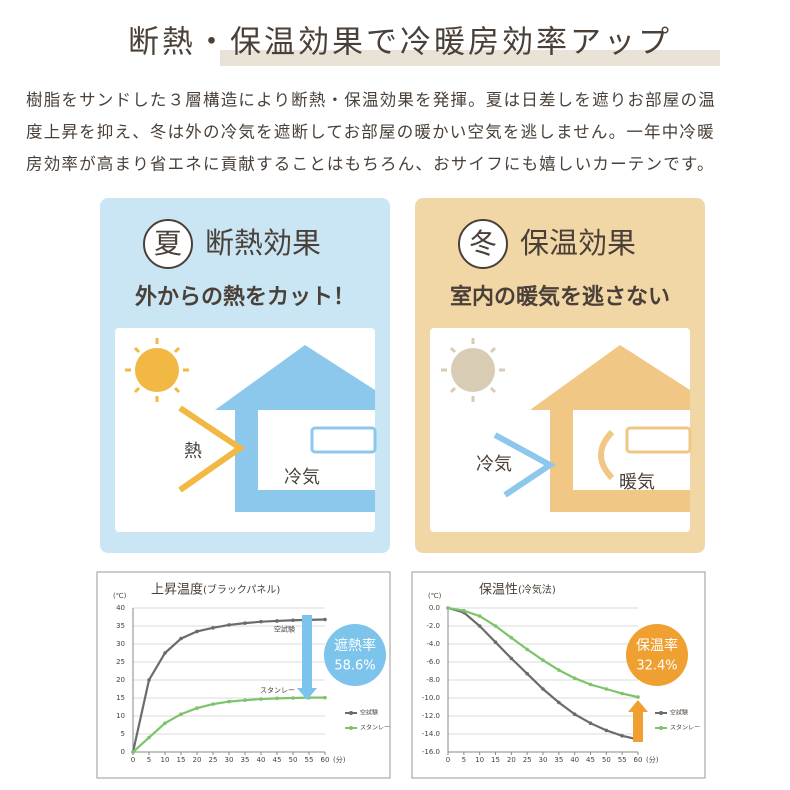 The image size is (790, 790). Describe the element at coordinates (610, 377) in the screenshot. I see `house-roof` at that location.